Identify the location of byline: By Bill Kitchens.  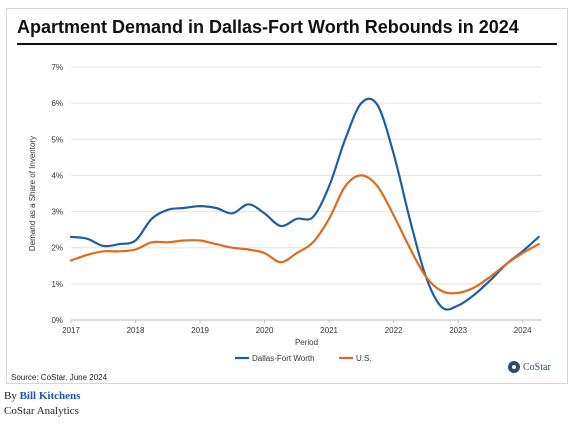
(42, 396).